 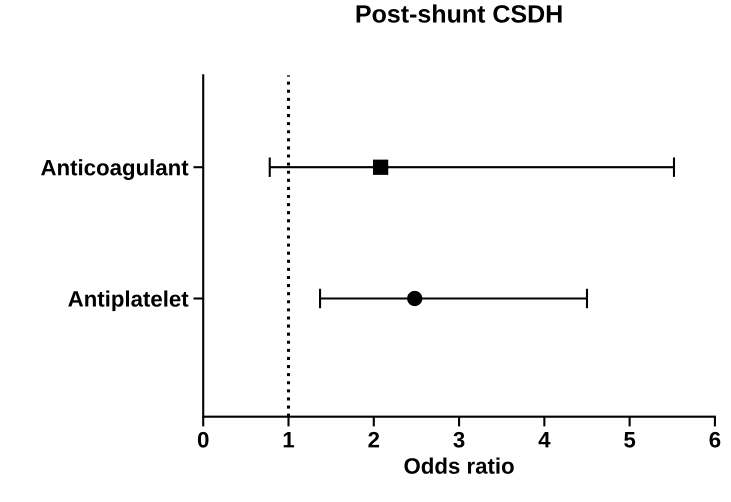 What do you see at coordinates (128, 301) in the screenshot?
I see `y-tick-label: Antiplatelet` at bounding box center [128, 301].